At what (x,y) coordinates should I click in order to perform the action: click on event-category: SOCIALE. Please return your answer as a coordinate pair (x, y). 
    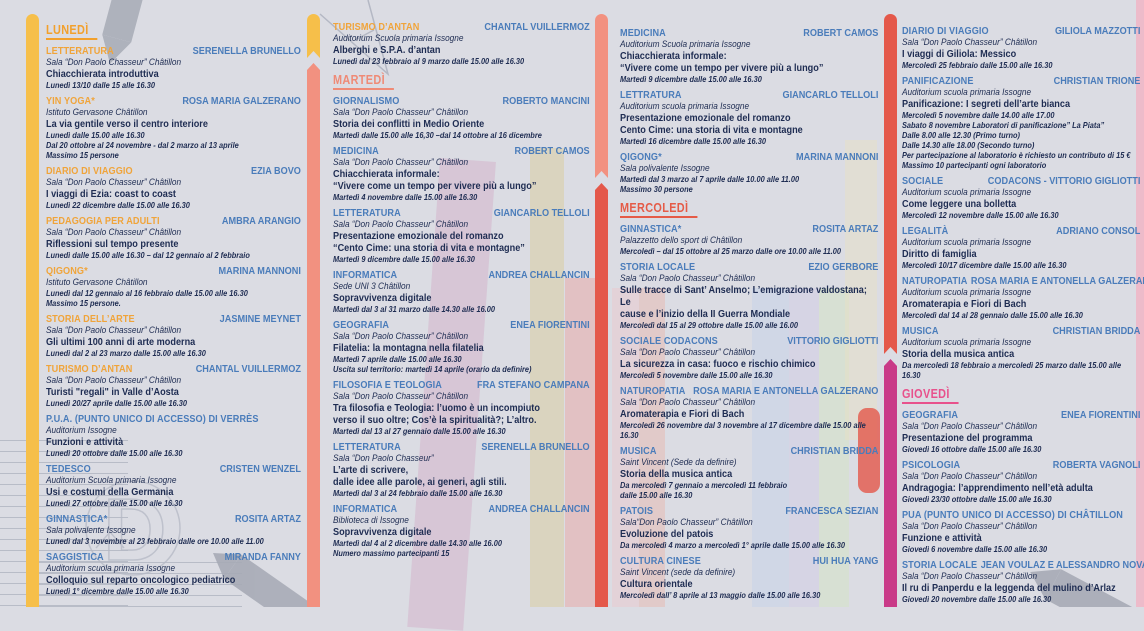
    Looking at the image, I should click on (923, 181).